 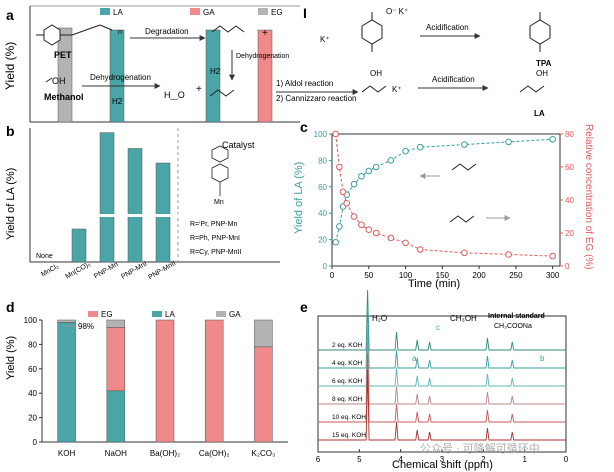 I want to click on bar-d-3-eg, so click(x=214, y=381).